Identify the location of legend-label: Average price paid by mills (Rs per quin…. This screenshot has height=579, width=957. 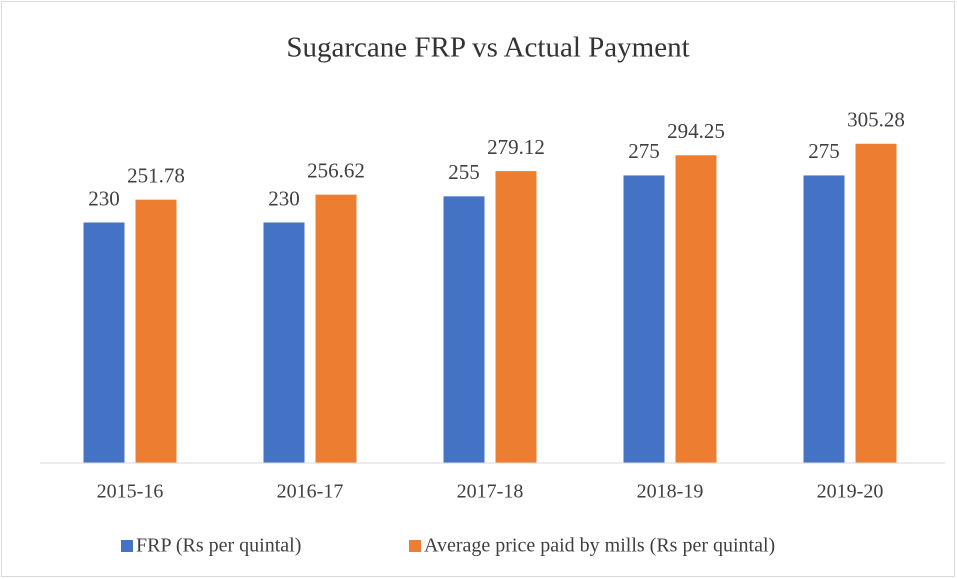
(599, 546).